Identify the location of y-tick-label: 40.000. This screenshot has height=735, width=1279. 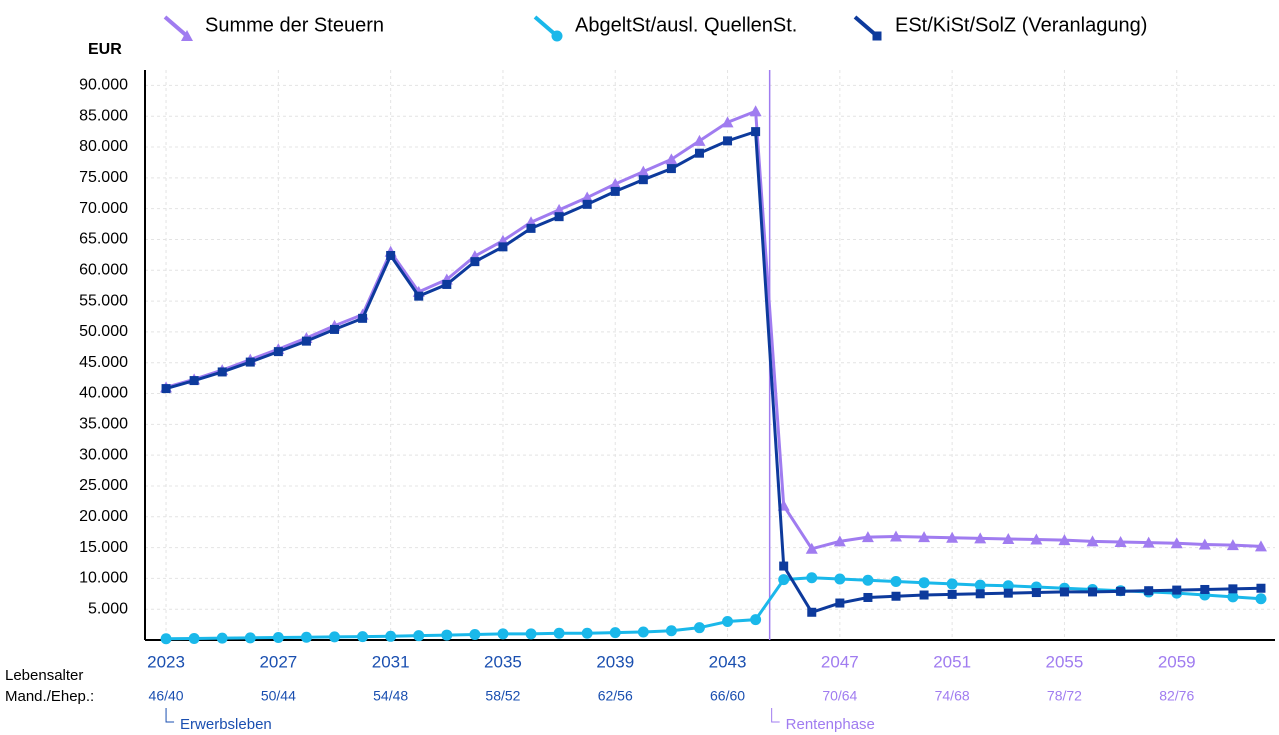
(103, 393).